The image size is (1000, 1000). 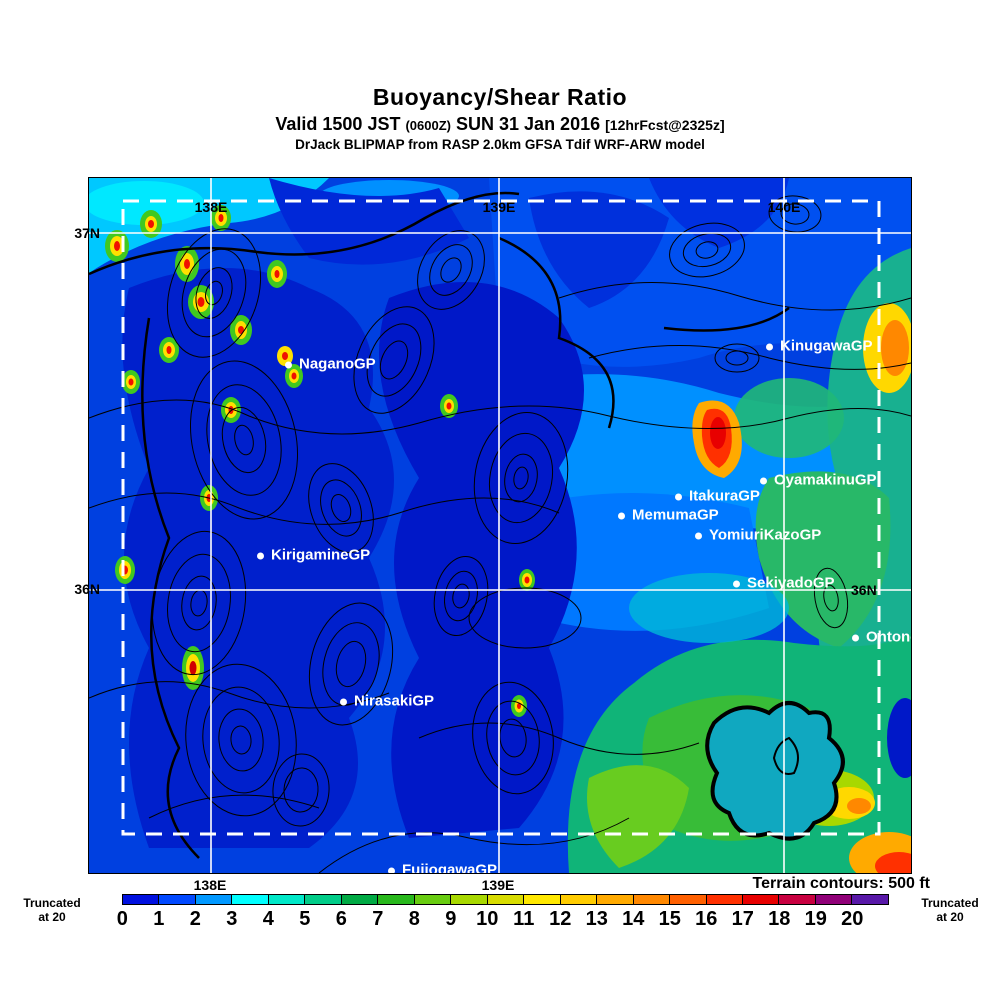 I want to click on scale-tick: 7, so click(x=378, y=919).